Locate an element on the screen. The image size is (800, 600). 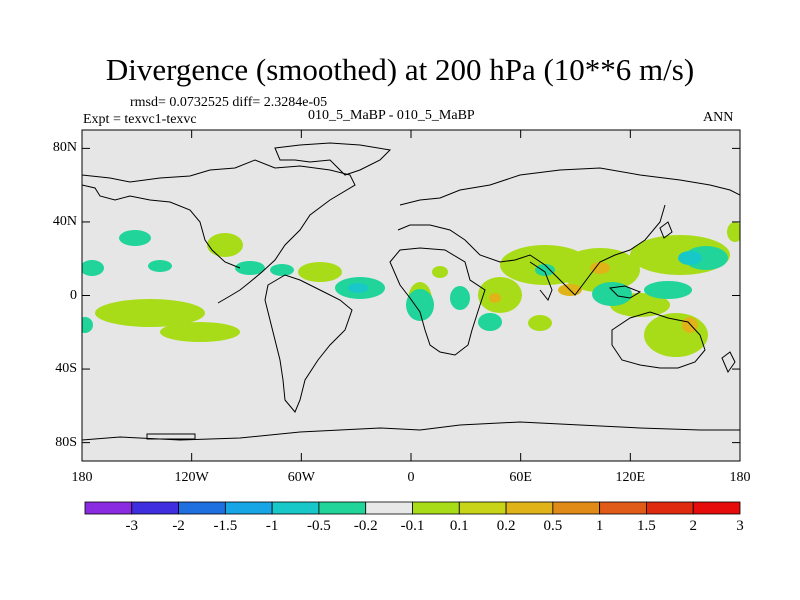
coastline-africa is located at coordinates (437, 301).